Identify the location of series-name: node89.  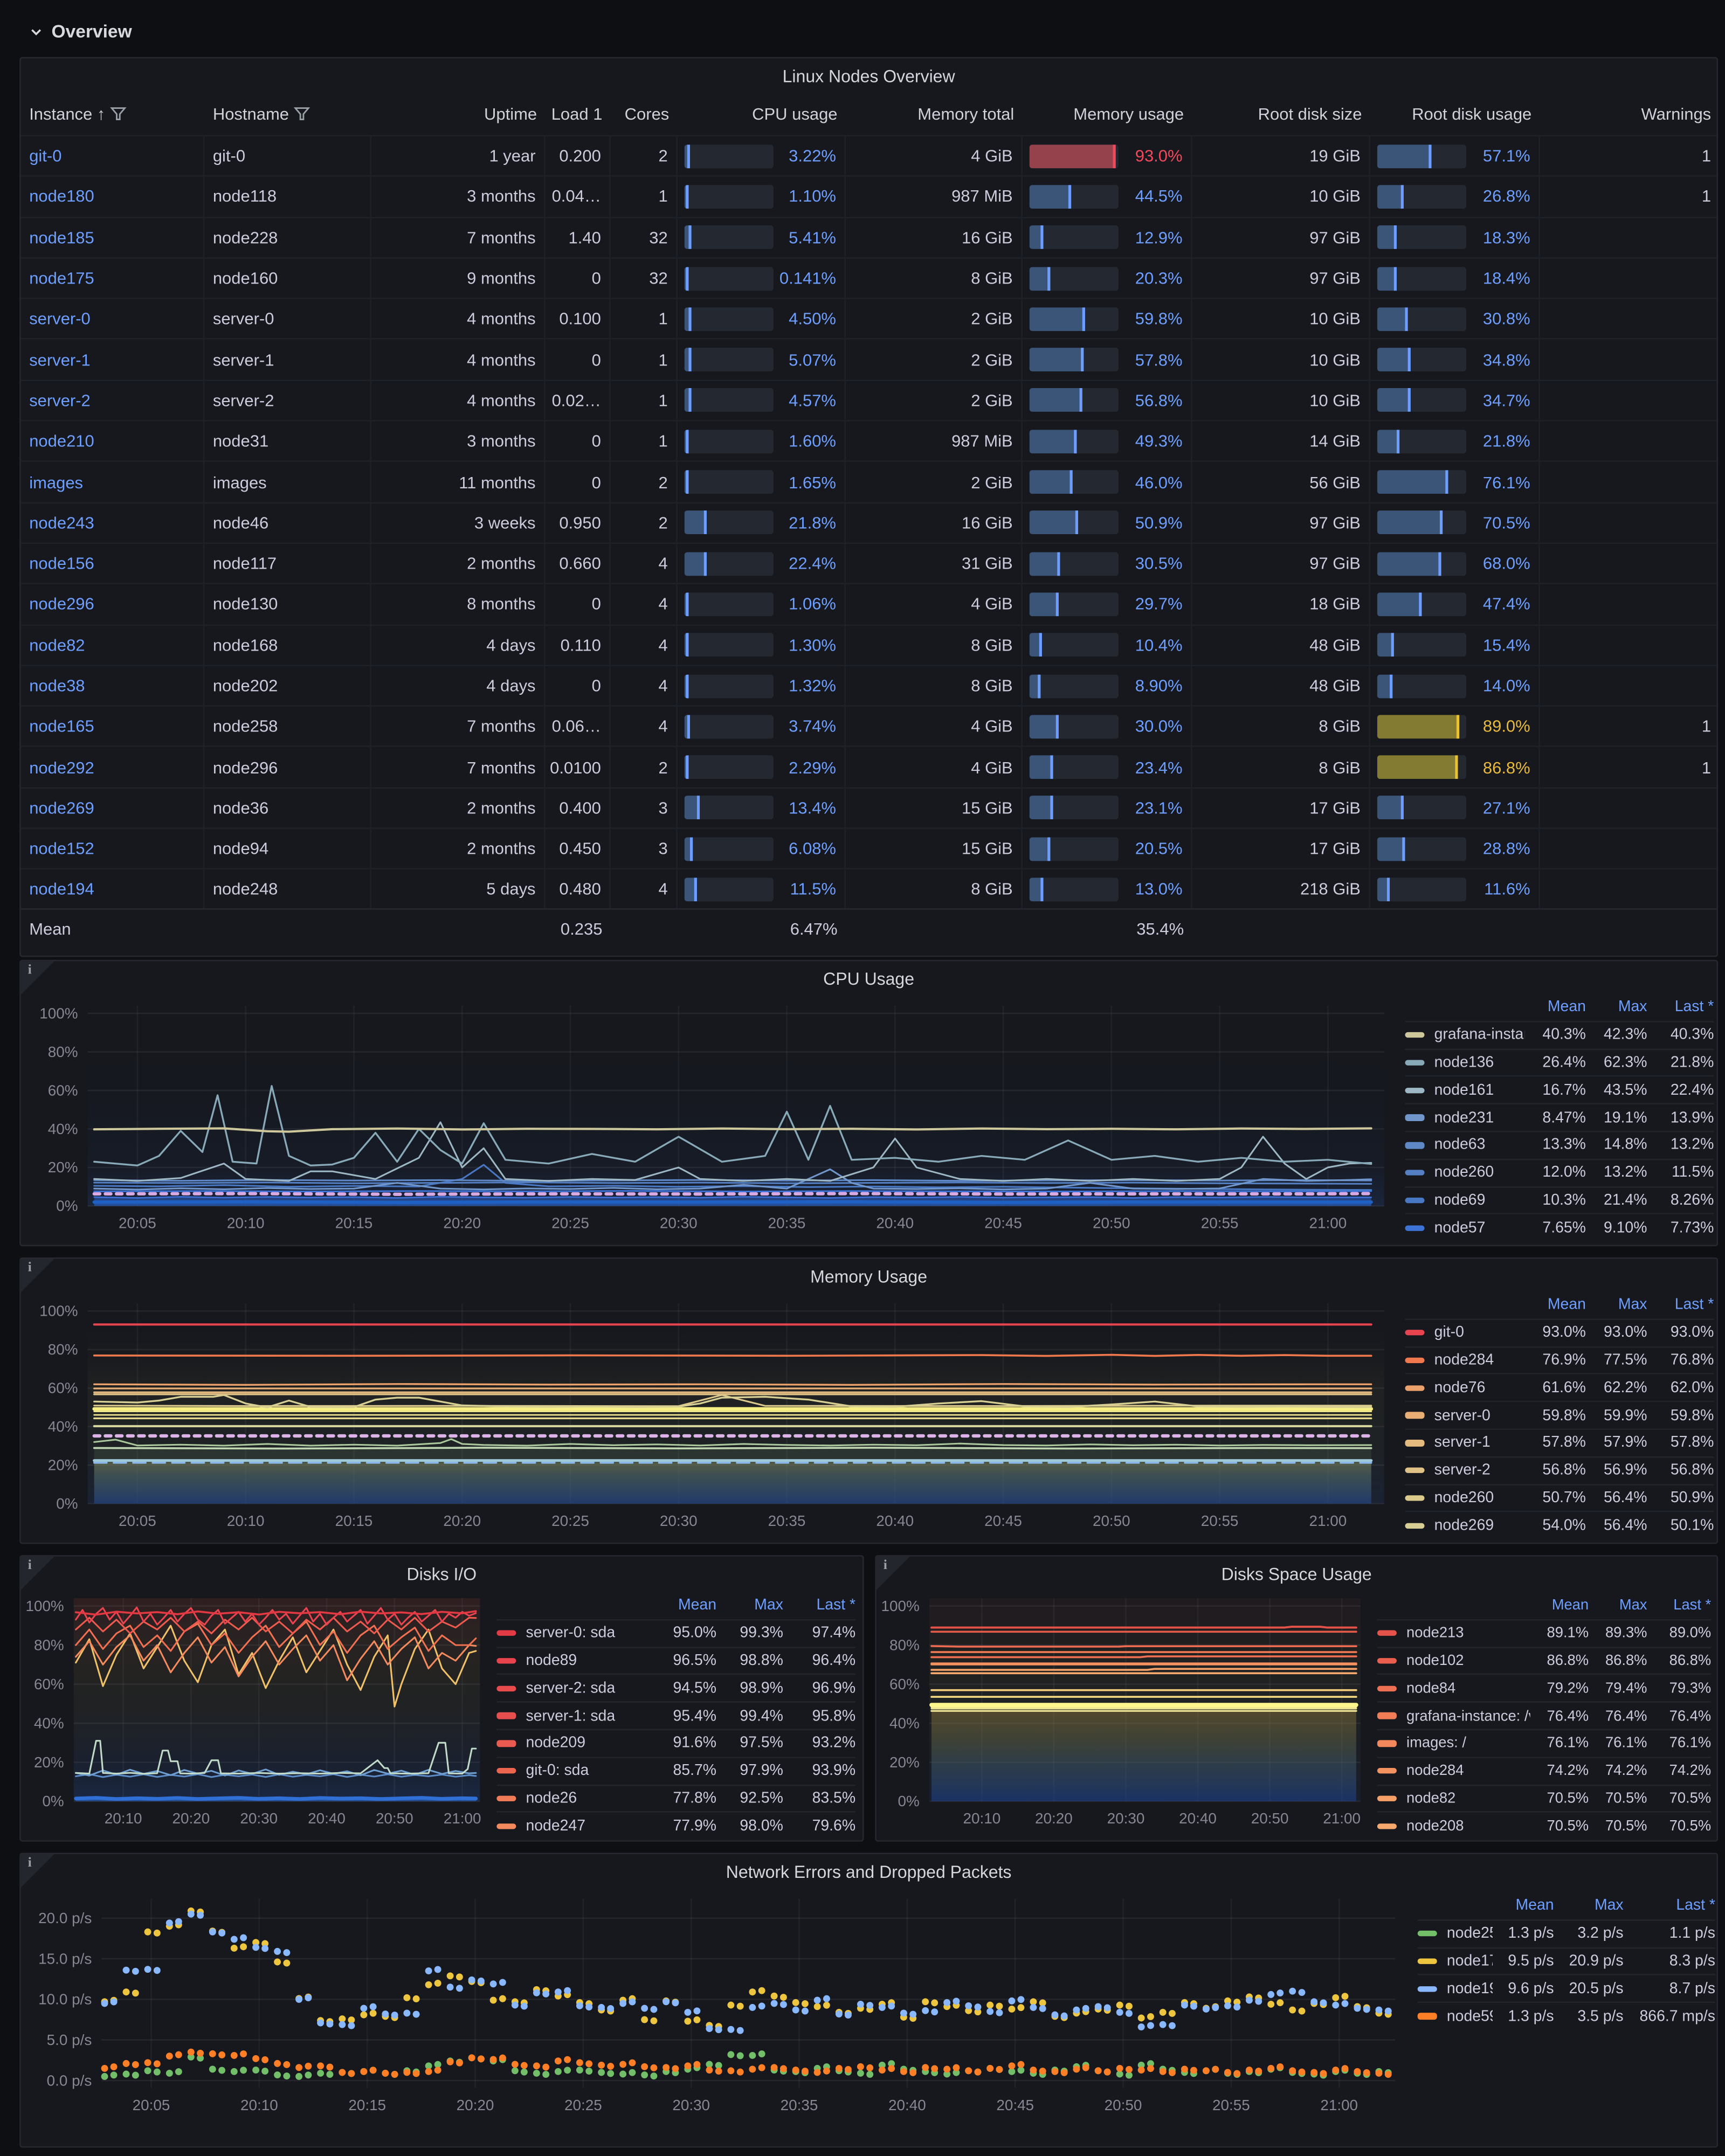
(551, 1660).